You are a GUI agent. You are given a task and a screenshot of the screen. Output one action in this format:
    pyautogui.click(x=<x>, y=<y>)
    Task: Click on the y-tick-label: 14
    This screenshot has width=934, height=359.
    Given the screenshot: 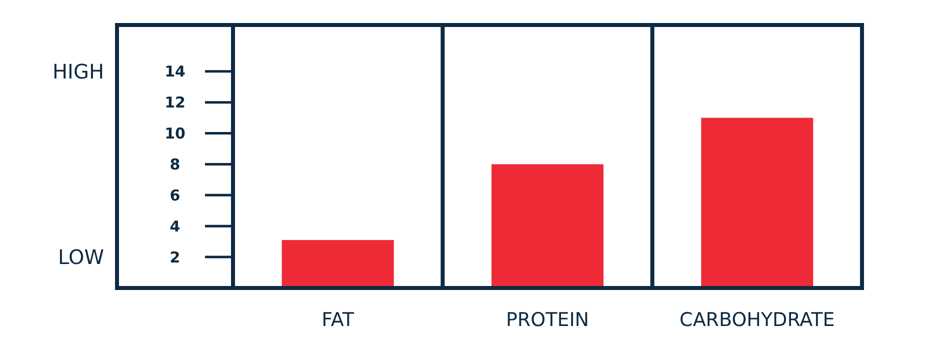 What is the action you would take?
    pyautogui.click(x=175, y=71)
    